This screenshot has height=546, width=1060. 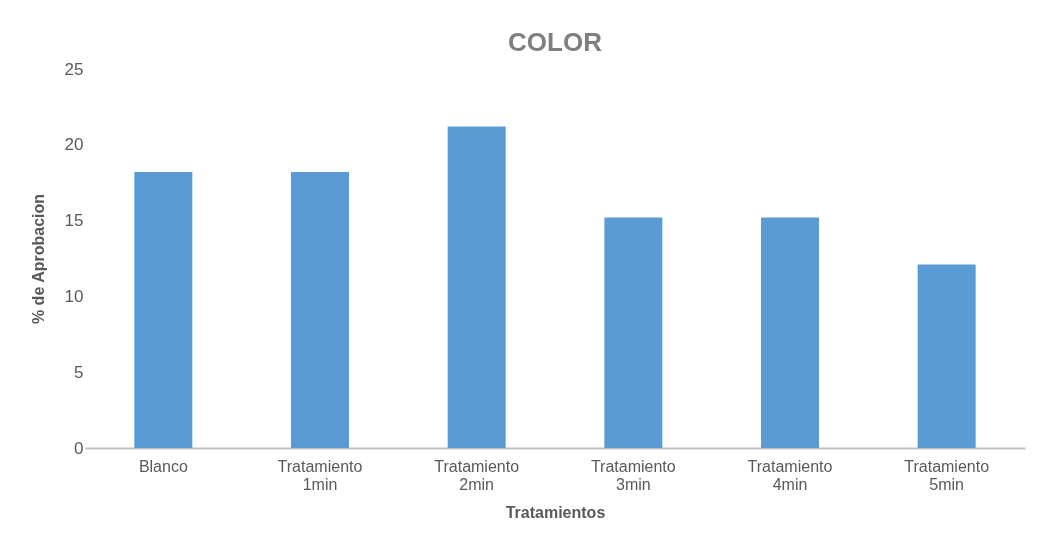 I want to click on x-tick-label: Tratamiento 2min, so click(x=477, y=475).